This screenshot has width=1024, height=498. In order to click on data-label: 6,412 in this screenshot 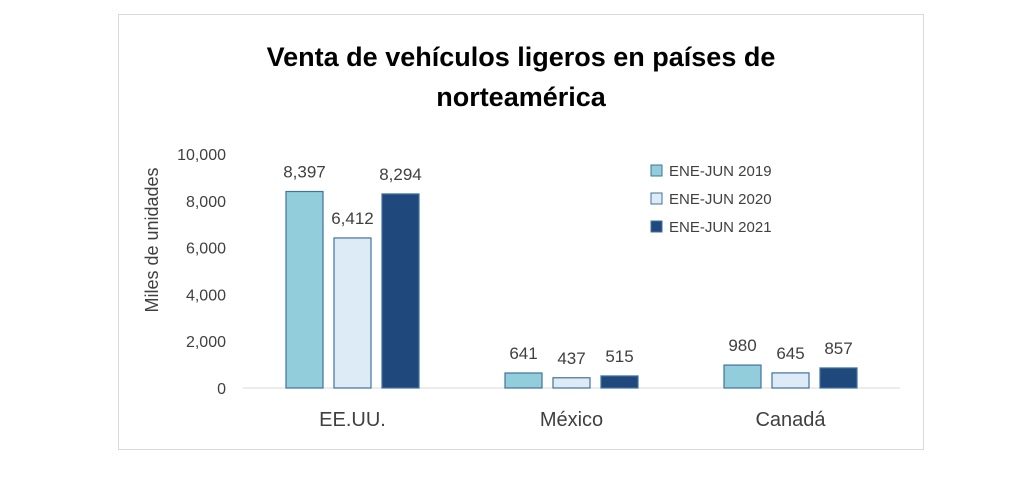, I will do `click(352, 218)`.